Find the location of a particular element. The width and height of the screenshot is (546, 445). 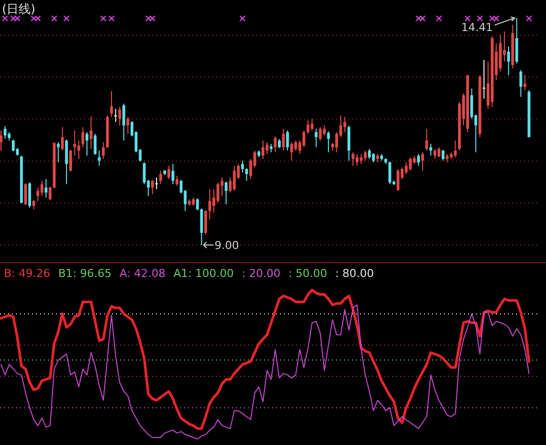

annotation: 14.41 is located at coordinates (477, 27).